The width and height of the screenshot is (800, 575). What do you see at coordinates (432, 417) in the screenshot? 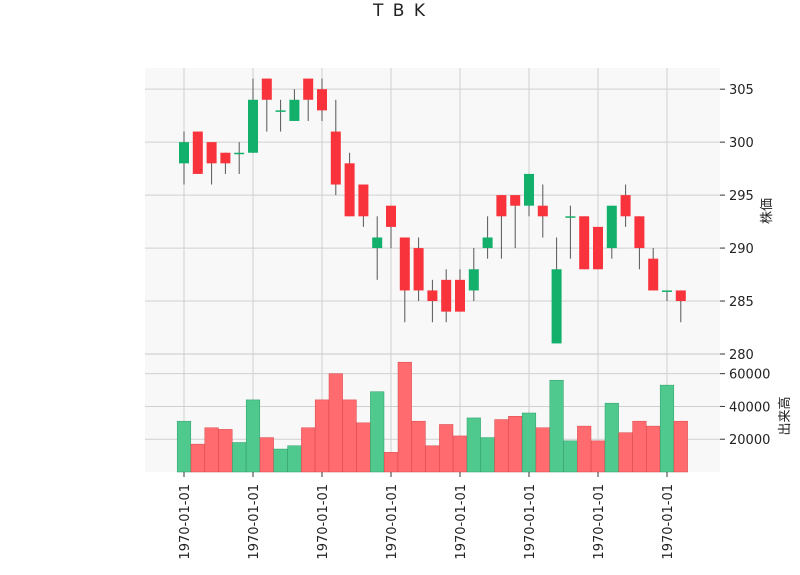
I see `volume-bars` at bounding box center [432, 417].